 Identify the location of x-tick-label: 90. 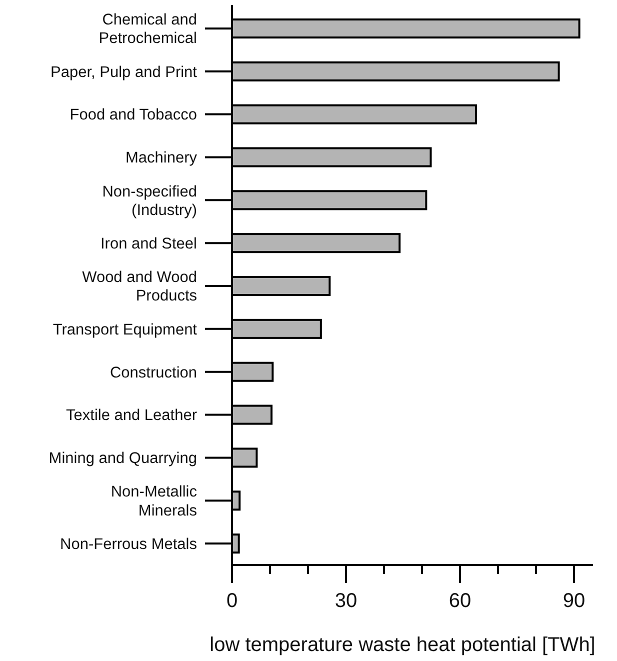
(574, 601).